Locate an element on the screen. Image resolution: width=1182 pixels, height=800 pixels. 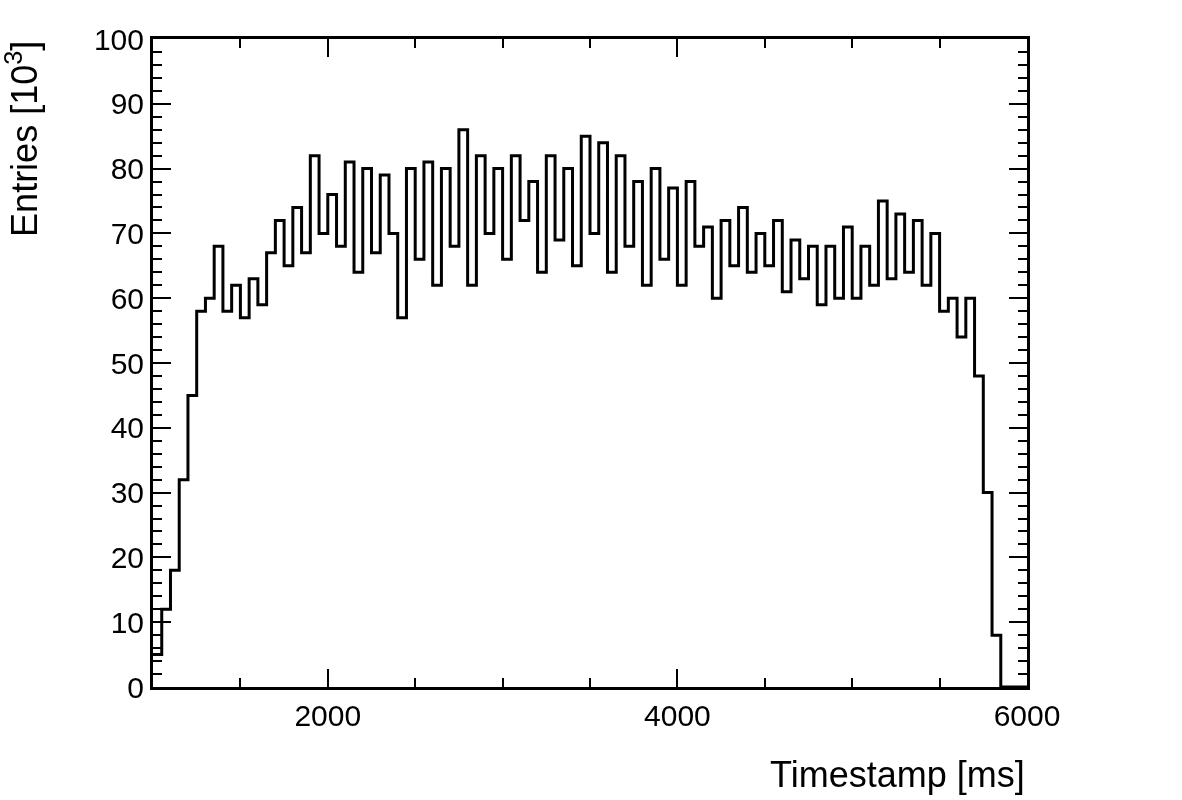
y-tick-label: 90 is located at coordinates (127, 104).